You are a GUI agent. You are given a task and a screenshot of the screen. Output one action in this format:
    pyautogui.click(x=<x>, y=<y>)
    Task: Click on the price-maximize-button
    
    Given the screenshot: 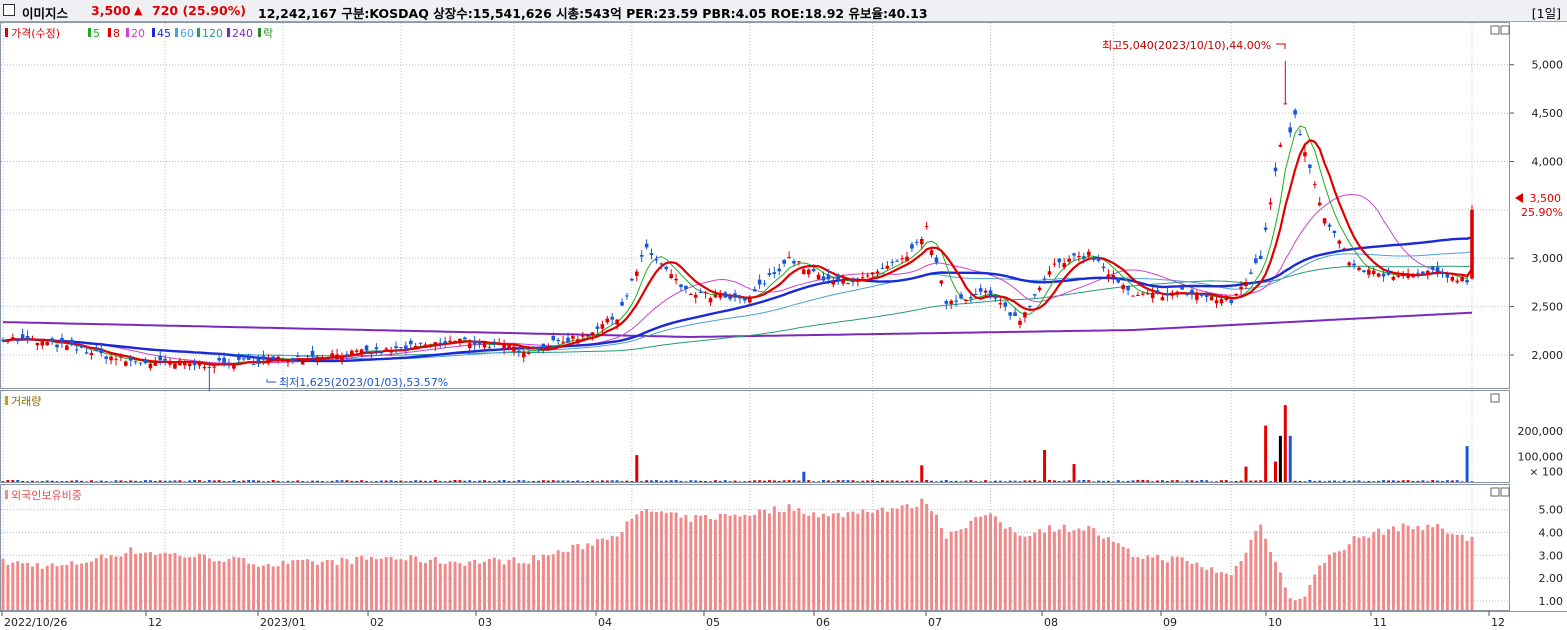 What is the action you would take?
    pyautogui.click(x=1505, y=30)
    